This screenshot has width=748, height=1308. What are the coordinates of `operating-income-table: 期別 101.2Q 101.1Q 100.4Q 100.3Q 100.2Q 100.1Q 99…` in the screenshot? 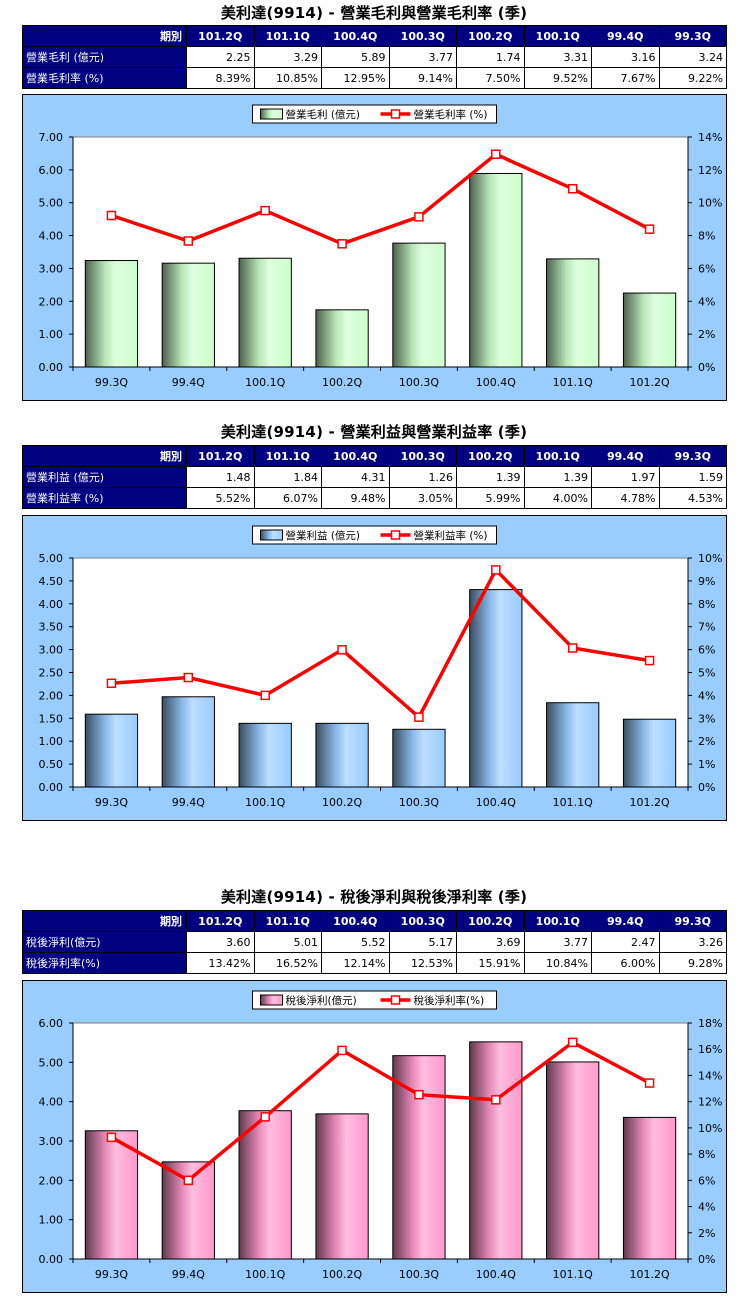 It's located at (374, 477).